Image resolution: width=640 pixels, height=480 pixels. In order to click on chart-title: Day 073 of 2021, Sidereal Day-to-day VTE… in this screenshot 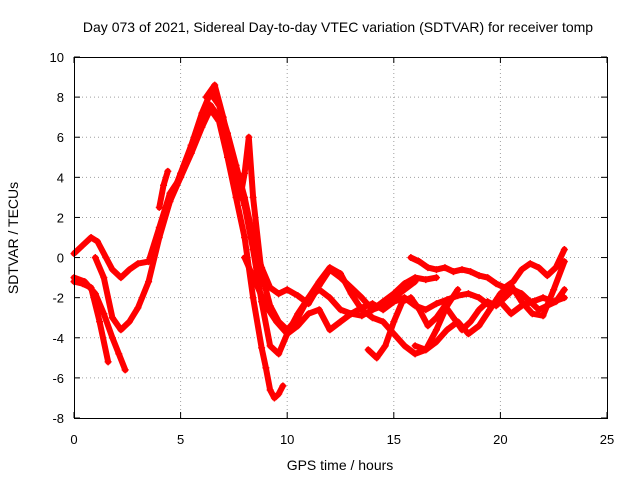, I will do `click(338, 27)`.